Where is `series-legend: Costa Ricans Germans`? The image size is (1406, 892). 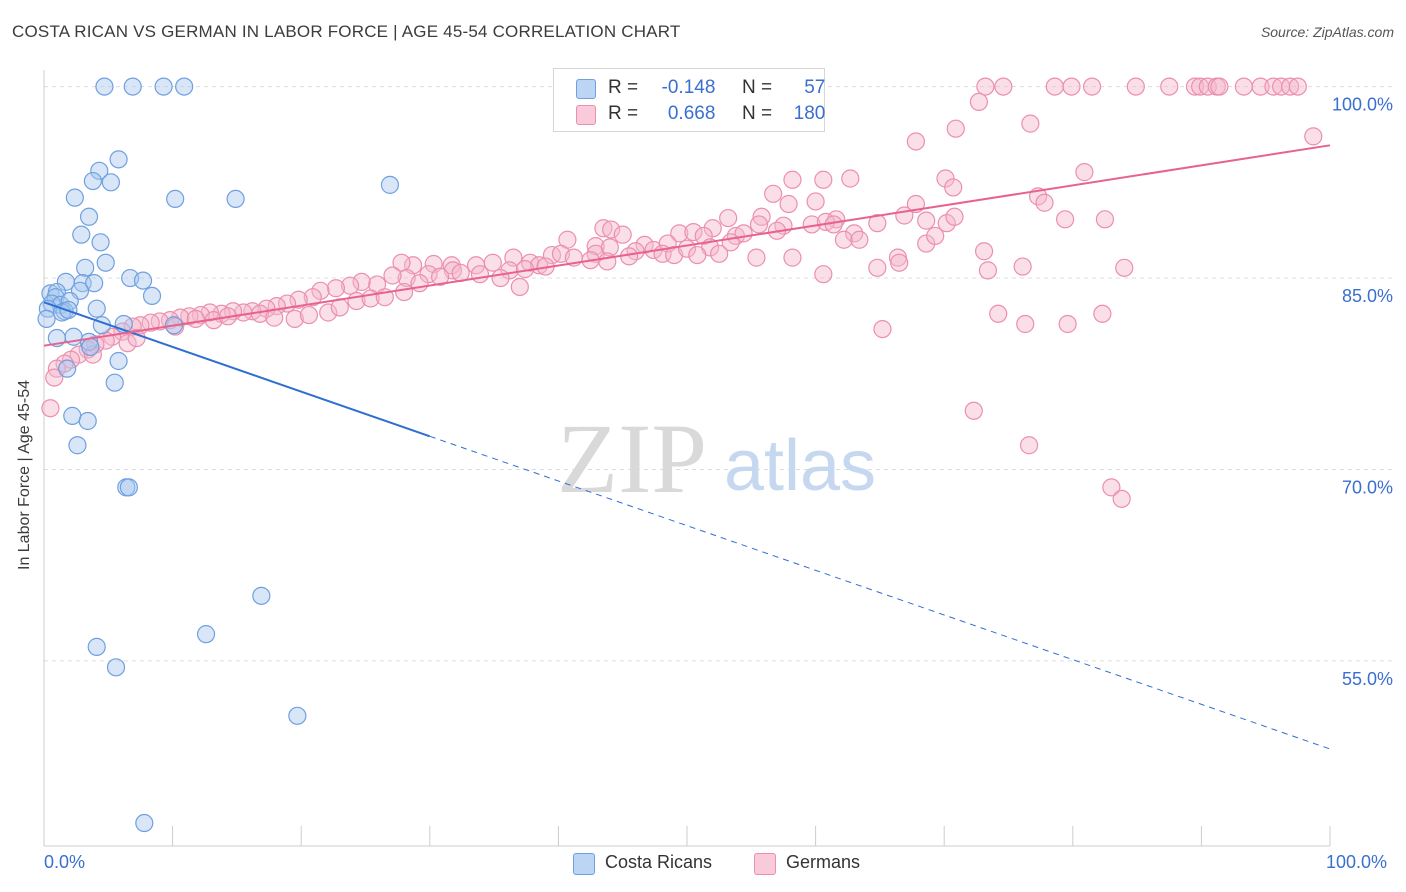
series-legend: Costa Ricans Germans is located at coordinates (703, 864).